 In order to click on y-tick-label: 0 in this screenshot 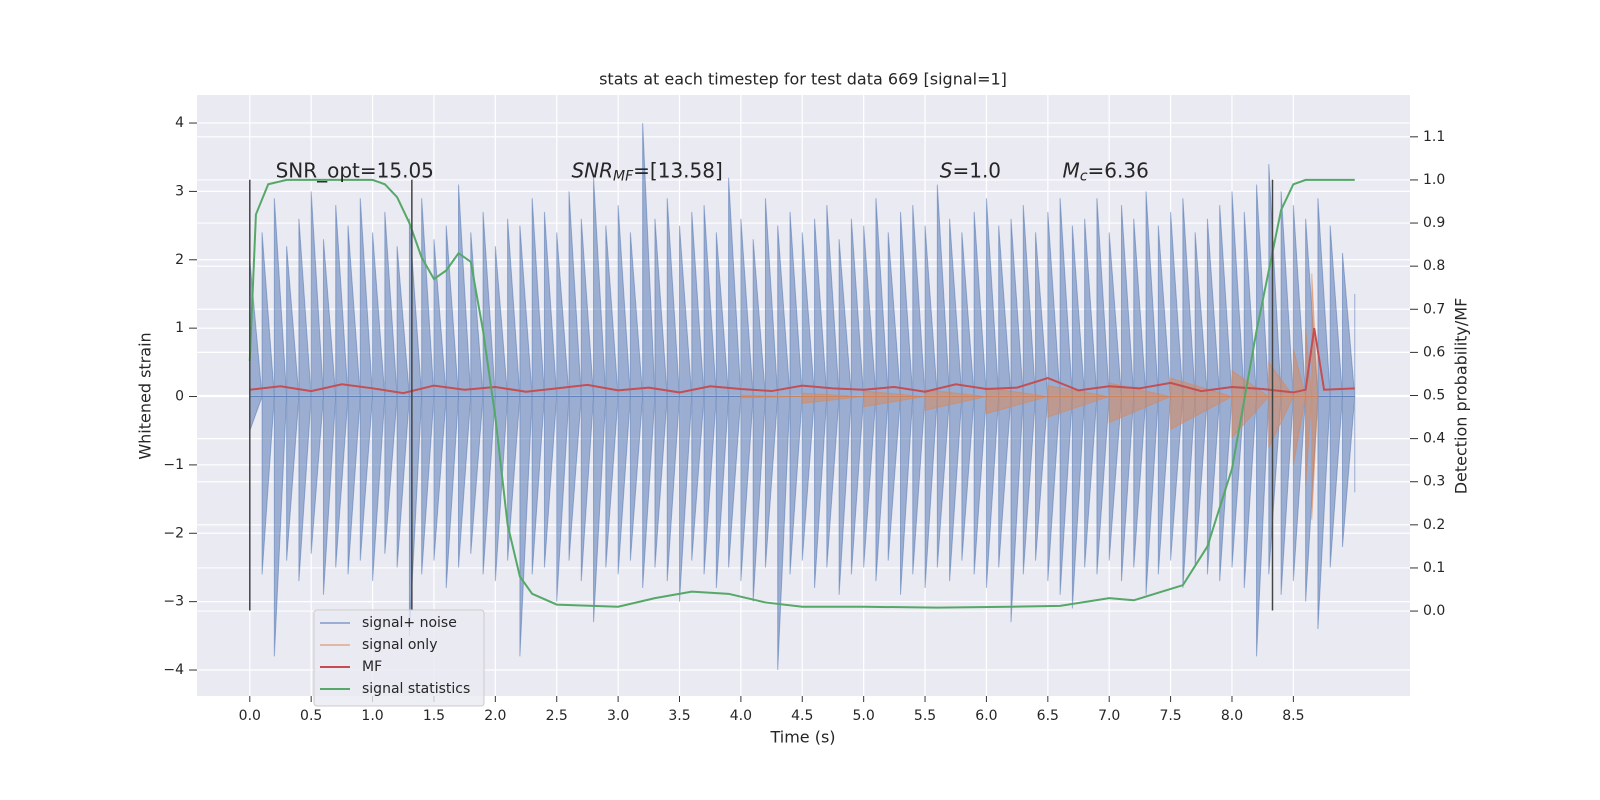, I will do `click(179, 397)`.